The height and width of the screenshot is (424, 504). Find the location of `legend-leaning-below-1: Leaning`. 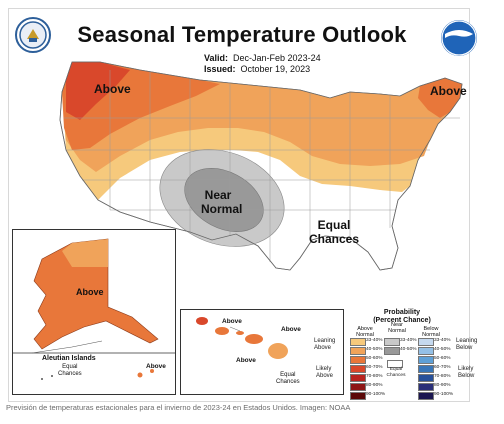

legend-leaning-below-1: Leaning is located at coordinates (467, 341).